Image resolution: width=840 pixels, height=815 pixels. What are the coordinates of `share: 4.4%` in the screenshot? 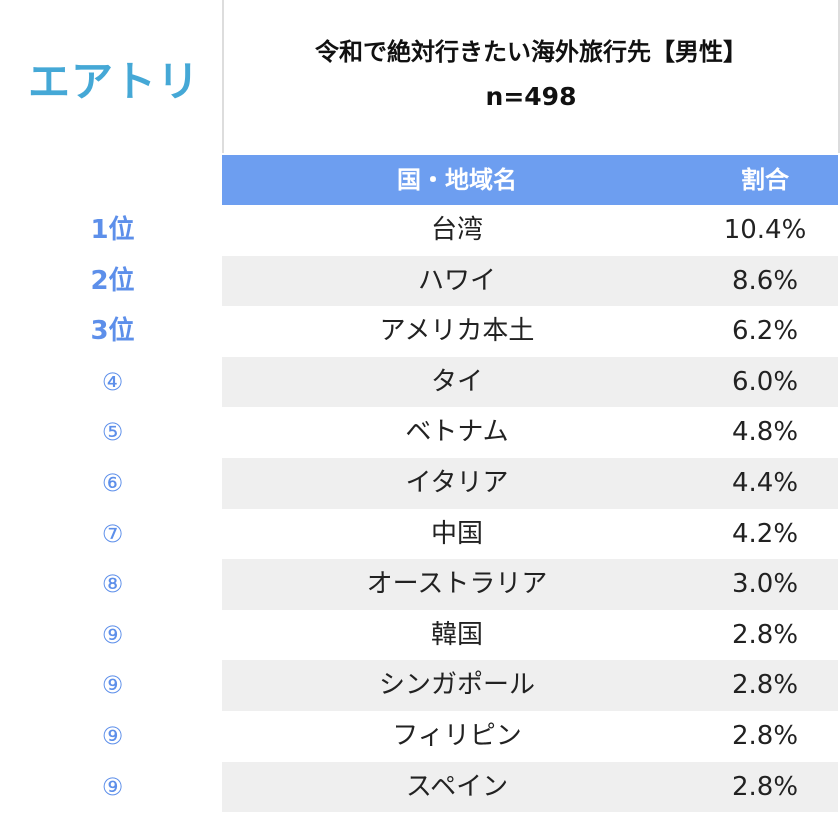 It's located at (765, 483).